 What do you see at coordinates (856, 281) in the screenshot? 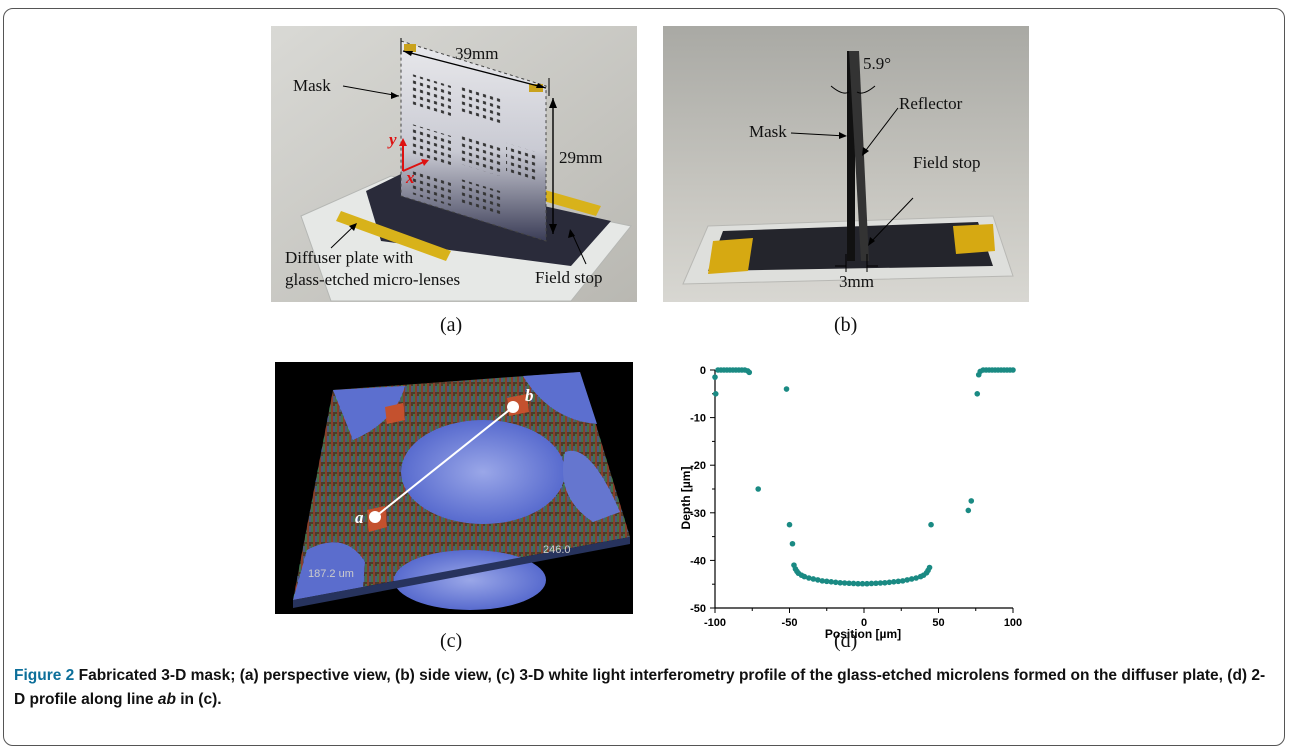
I see `gap-label: 3mm` at bounding box center [856, 281].